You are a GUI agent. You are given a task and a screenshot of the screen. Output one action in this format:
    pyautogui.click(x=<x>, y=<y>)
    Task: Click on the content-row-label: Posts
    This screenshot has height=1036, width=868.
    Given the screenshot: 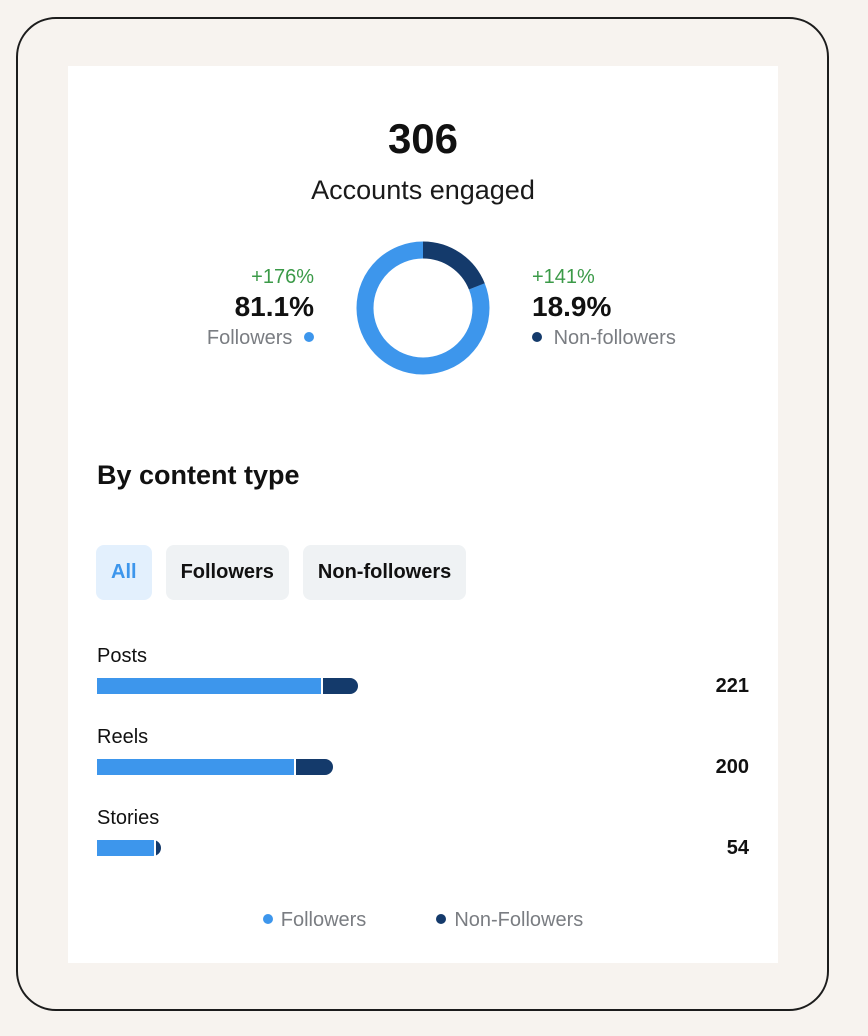 What is the action you would take?
    pyautogui.click(x=122, y=656)
    